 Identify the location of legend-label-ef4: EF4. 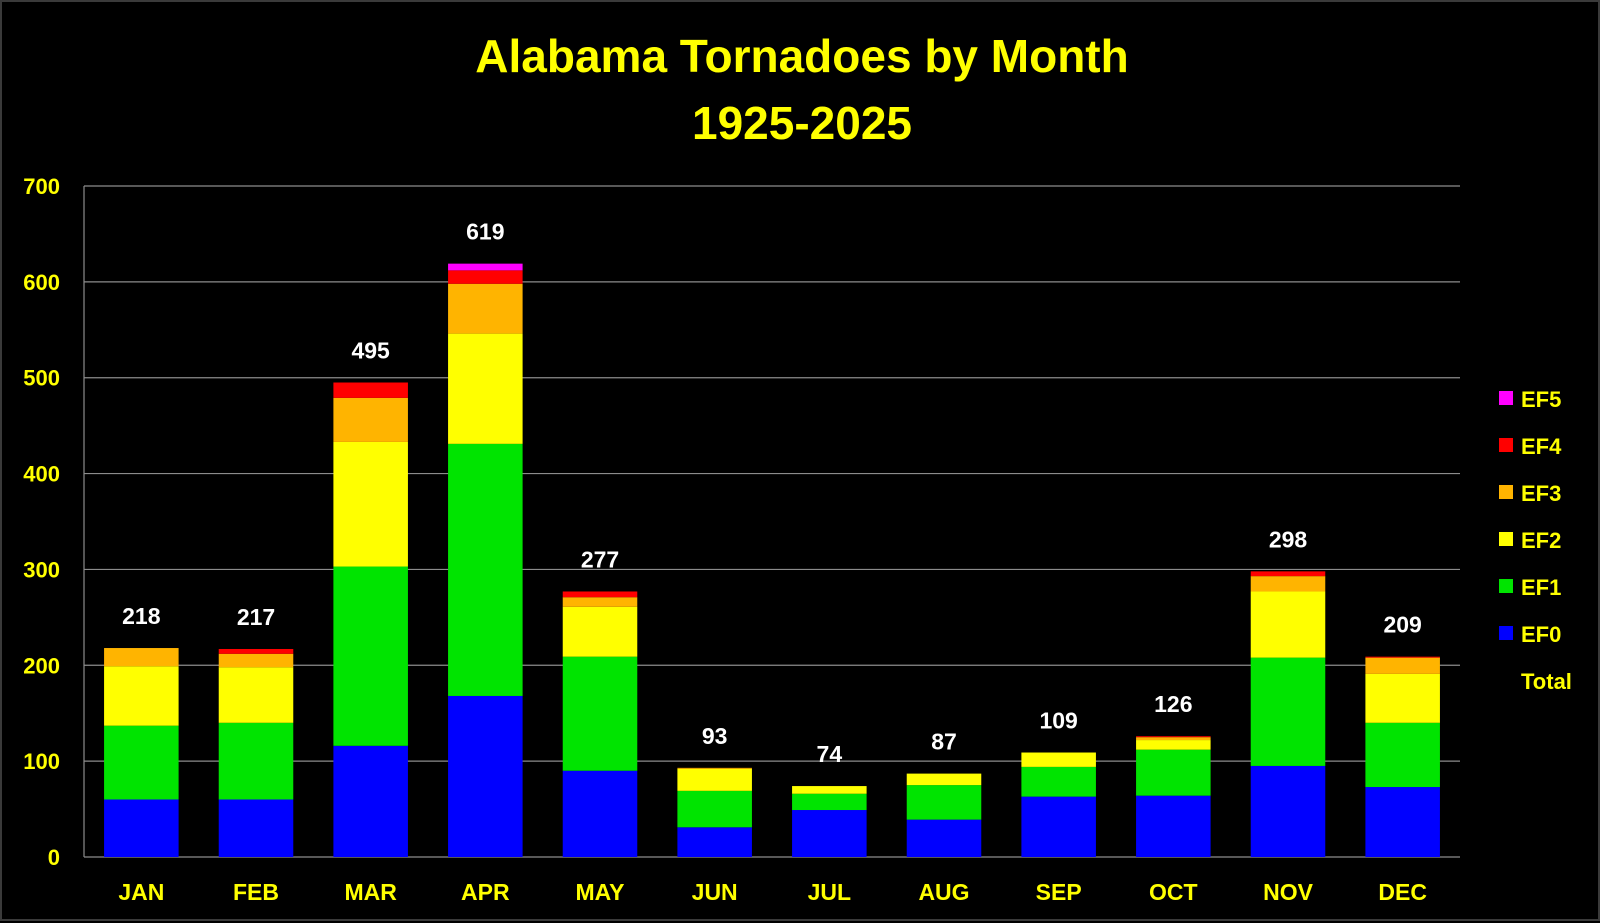
(1541, 446).